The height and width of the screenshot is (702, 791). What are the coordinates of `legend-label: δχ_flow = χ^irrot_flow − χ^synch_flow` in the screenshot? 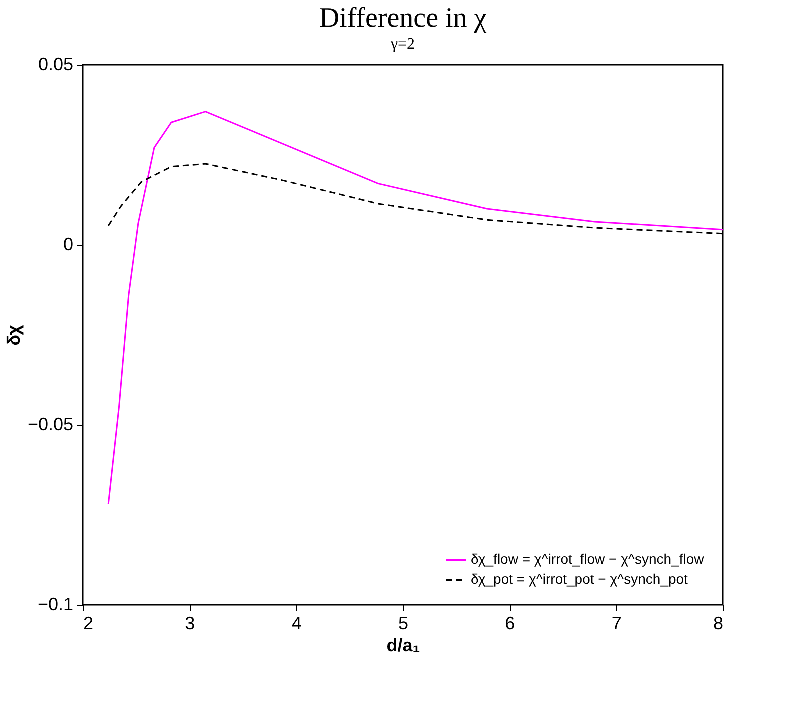 It's located at (588, 559).